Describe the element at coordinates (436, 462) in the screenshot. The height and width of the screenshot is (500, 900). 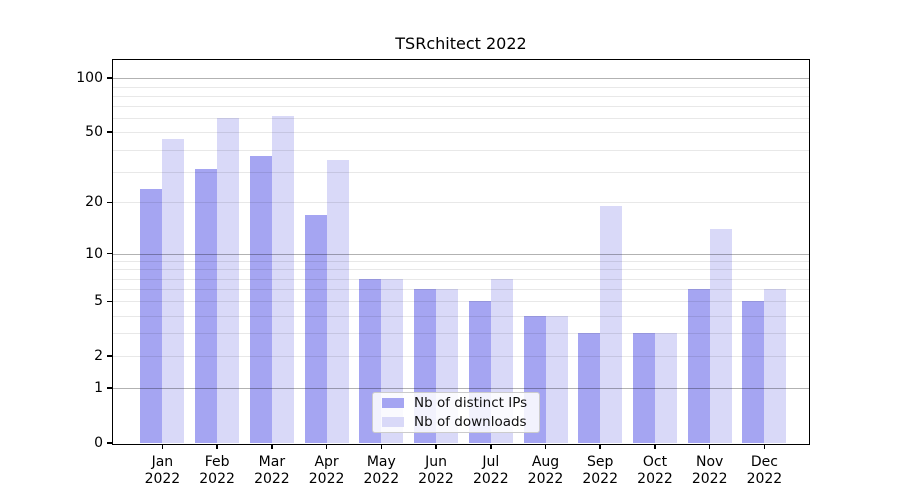
I see `x-label-month: Jun` at that location.